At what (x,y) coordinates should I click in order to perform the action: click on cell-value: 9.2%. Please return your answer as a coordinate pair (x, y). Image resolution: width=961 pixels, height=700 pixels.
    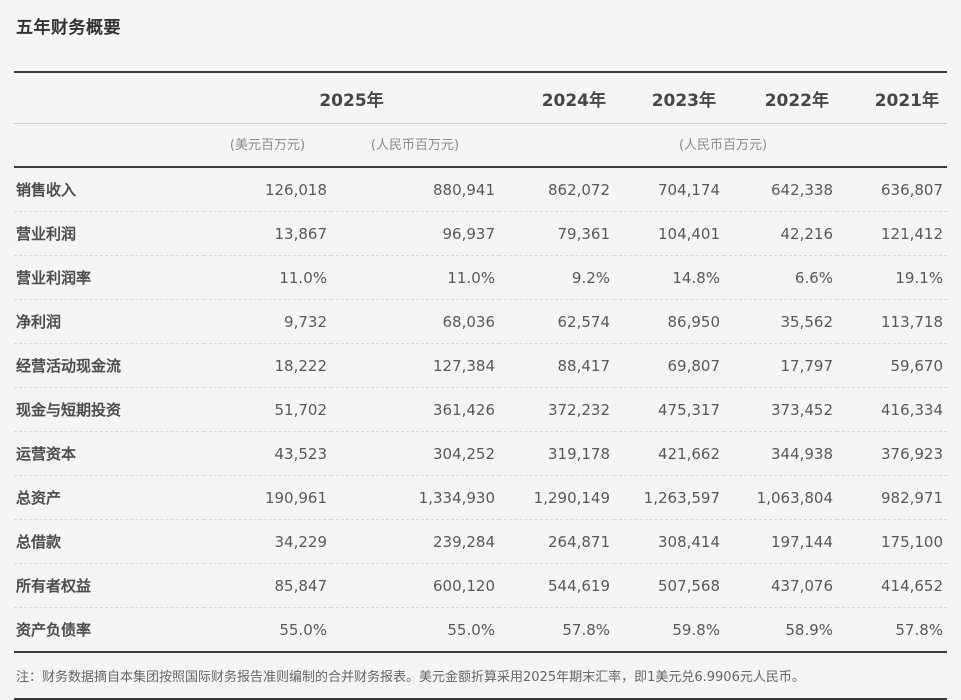
    Looking at the image, I should click on (557, 277).